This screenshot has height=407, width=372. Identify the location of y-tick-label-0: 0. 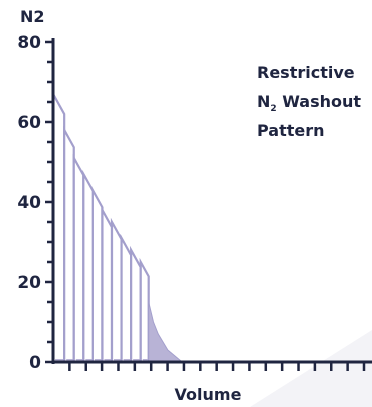
(35, 363).